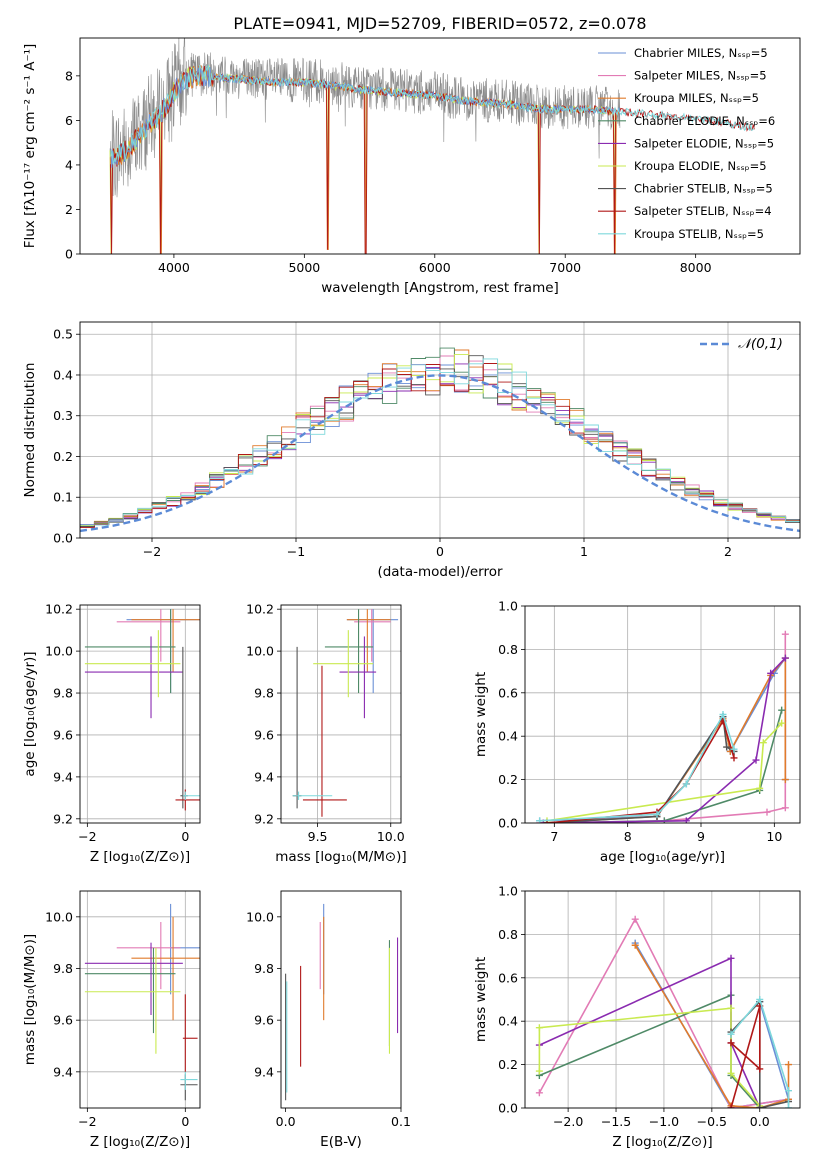 The height and width of the screenshot is (1170, 819). Describe the element at coordinates (584, 551) in the screenshot. I see `x-tick-label: 1` at that location.